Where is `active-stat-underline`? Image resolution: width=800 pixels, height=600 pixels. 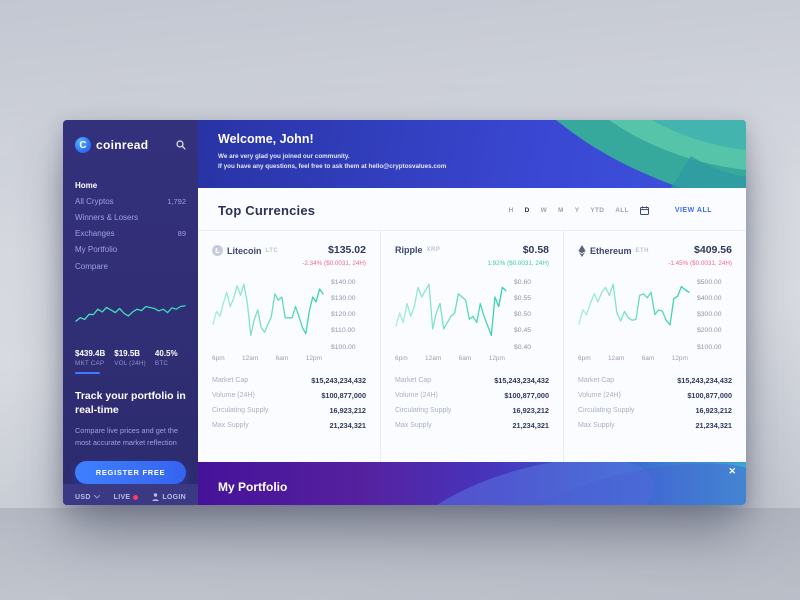 active-stat-underline is located at coordinates (87, 373).